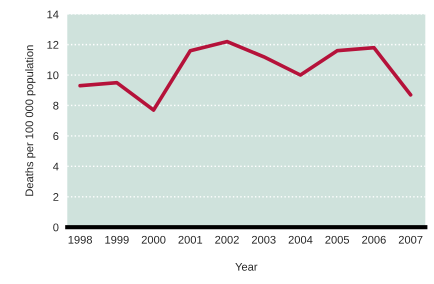  Describe the element at coordinates (337, 240) in the screenshot. I see `x-tick-label: 2005` at that location.